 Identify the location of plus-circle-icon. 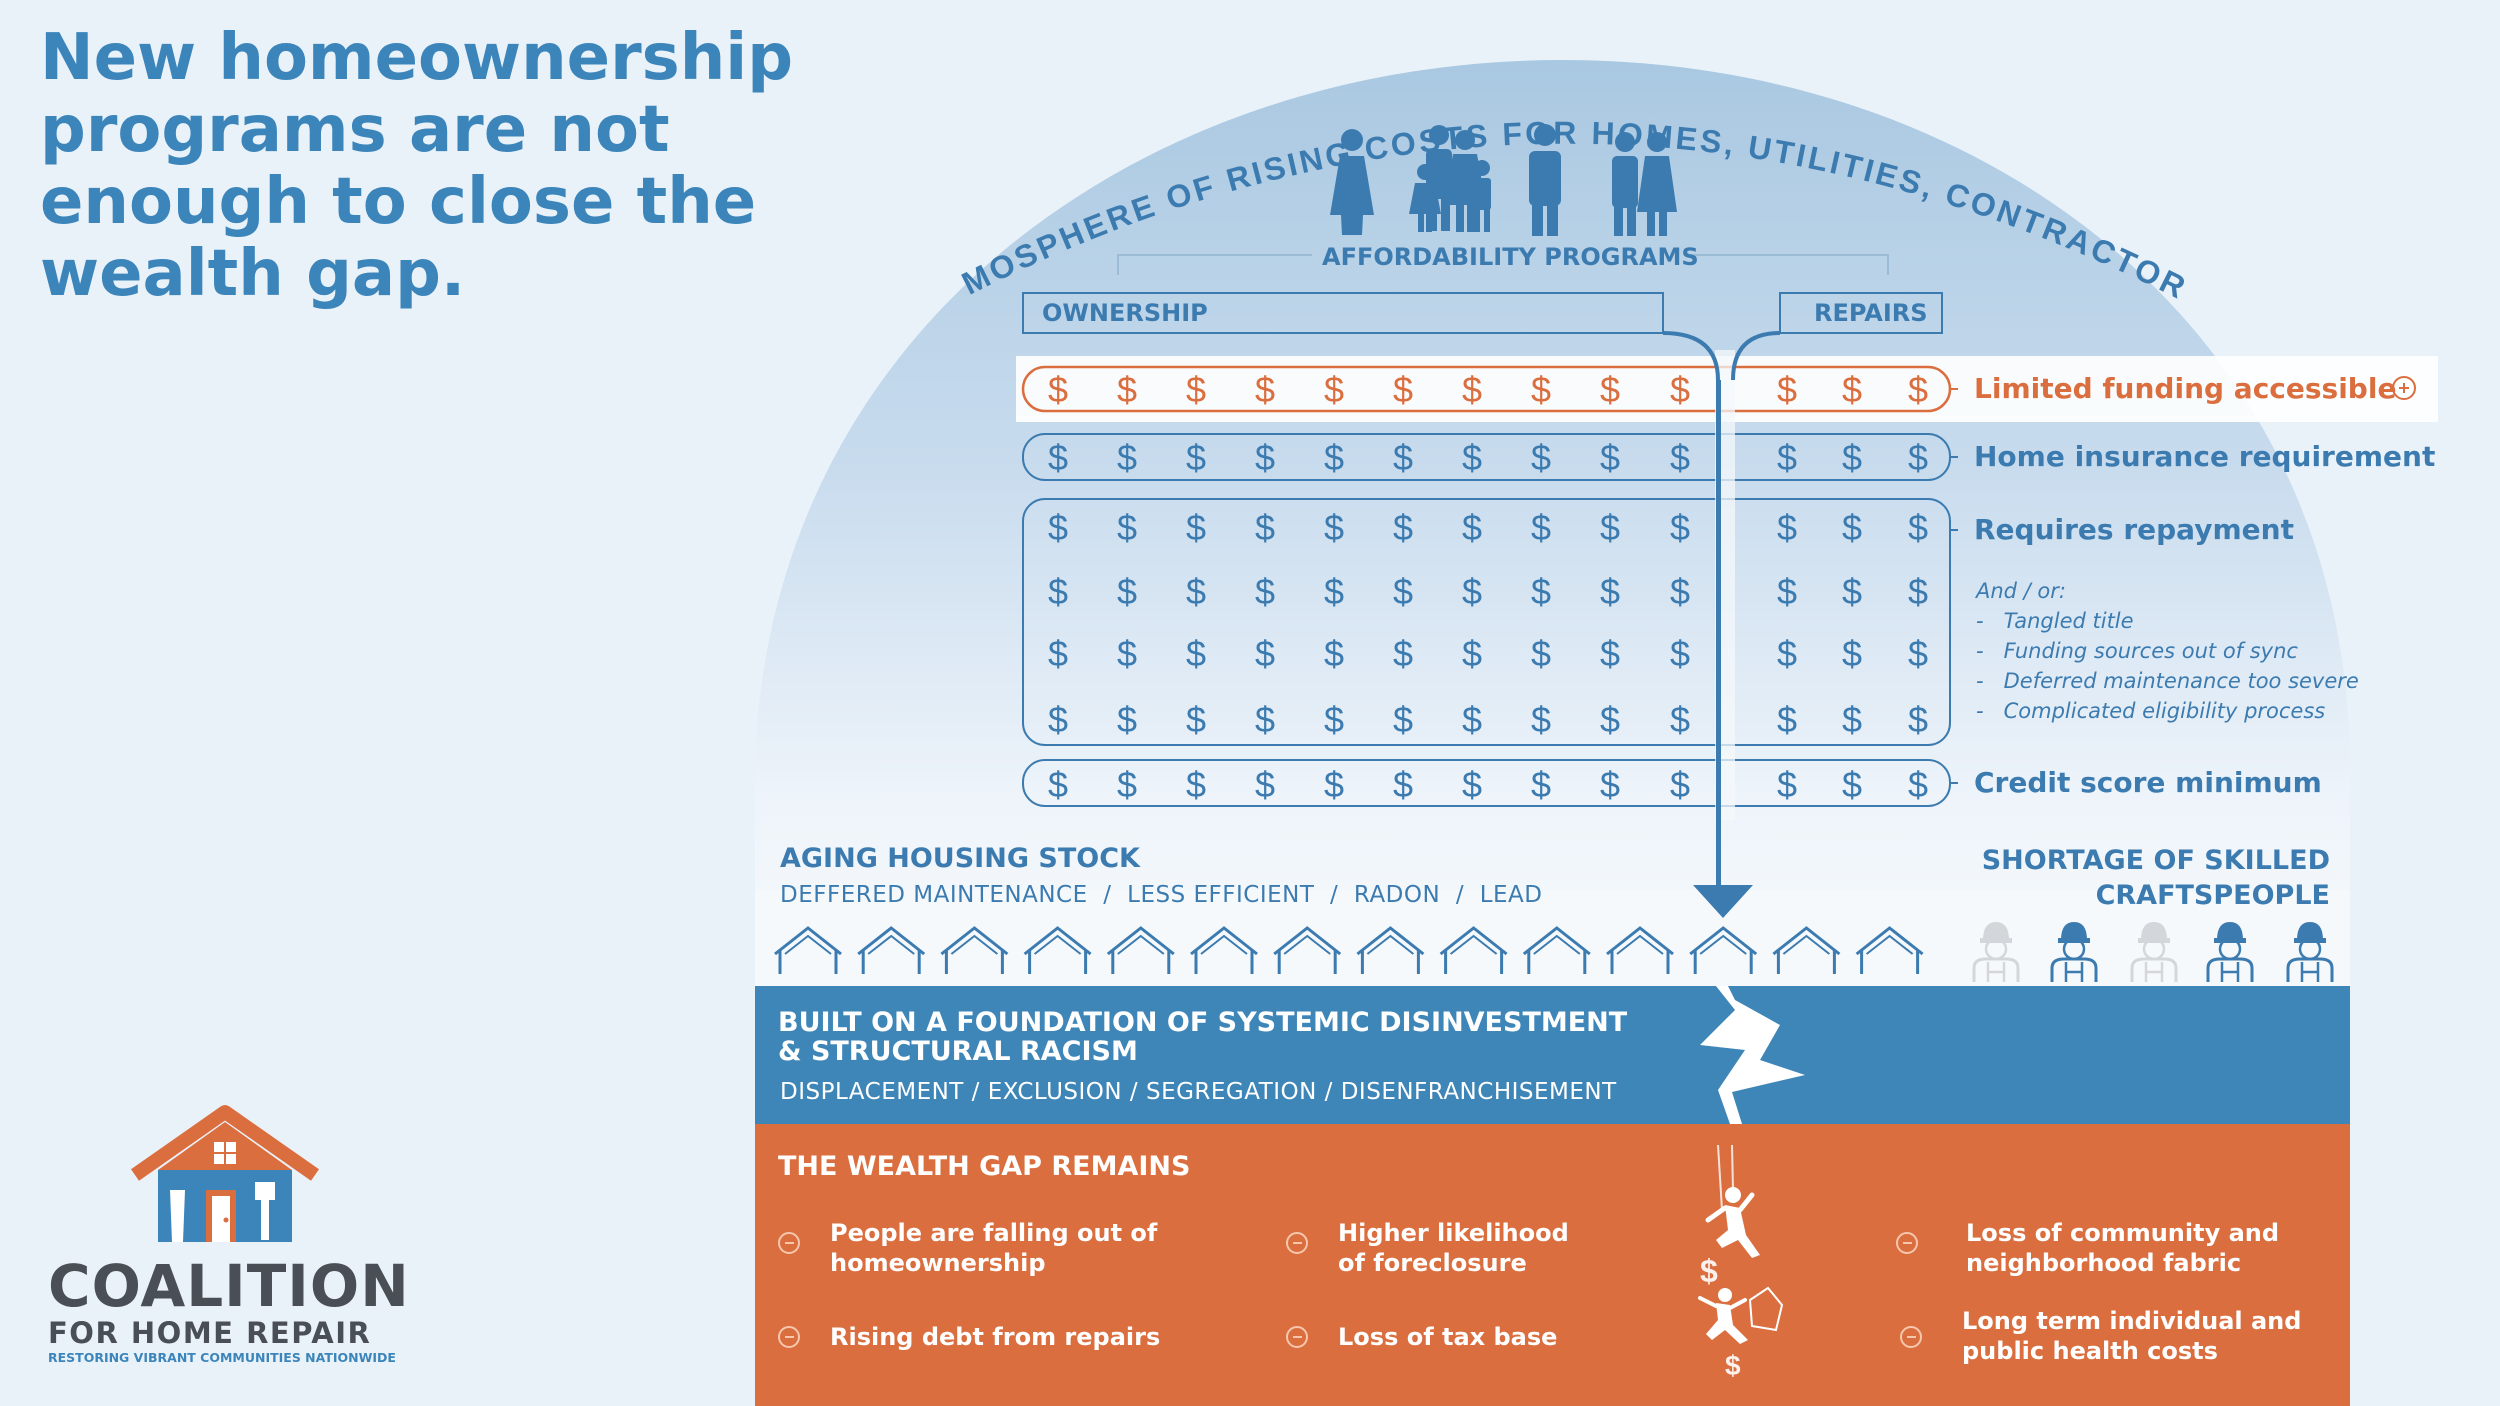
(2404, 388).